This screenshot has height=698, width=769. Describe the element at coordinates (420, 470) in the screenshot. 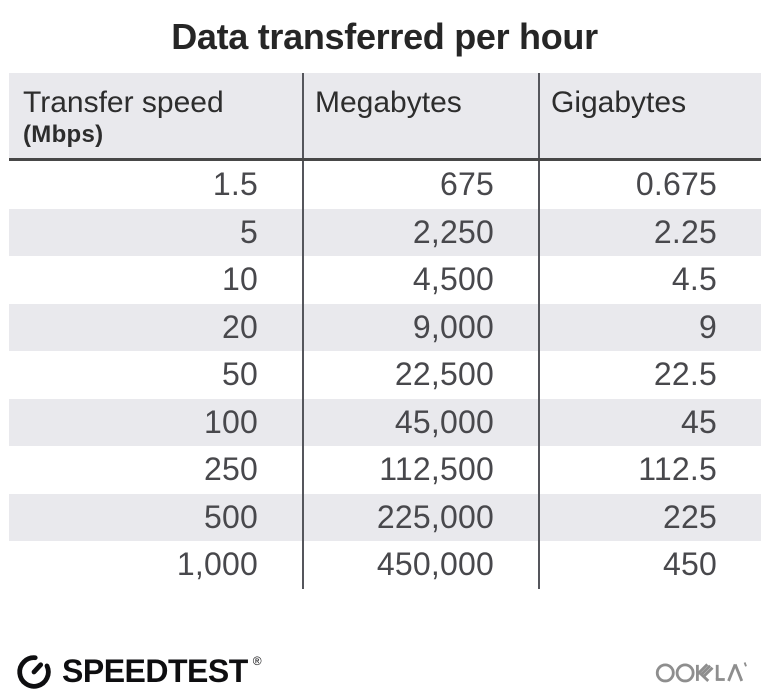

I see `cell-megabytes: 112,500` at that location.